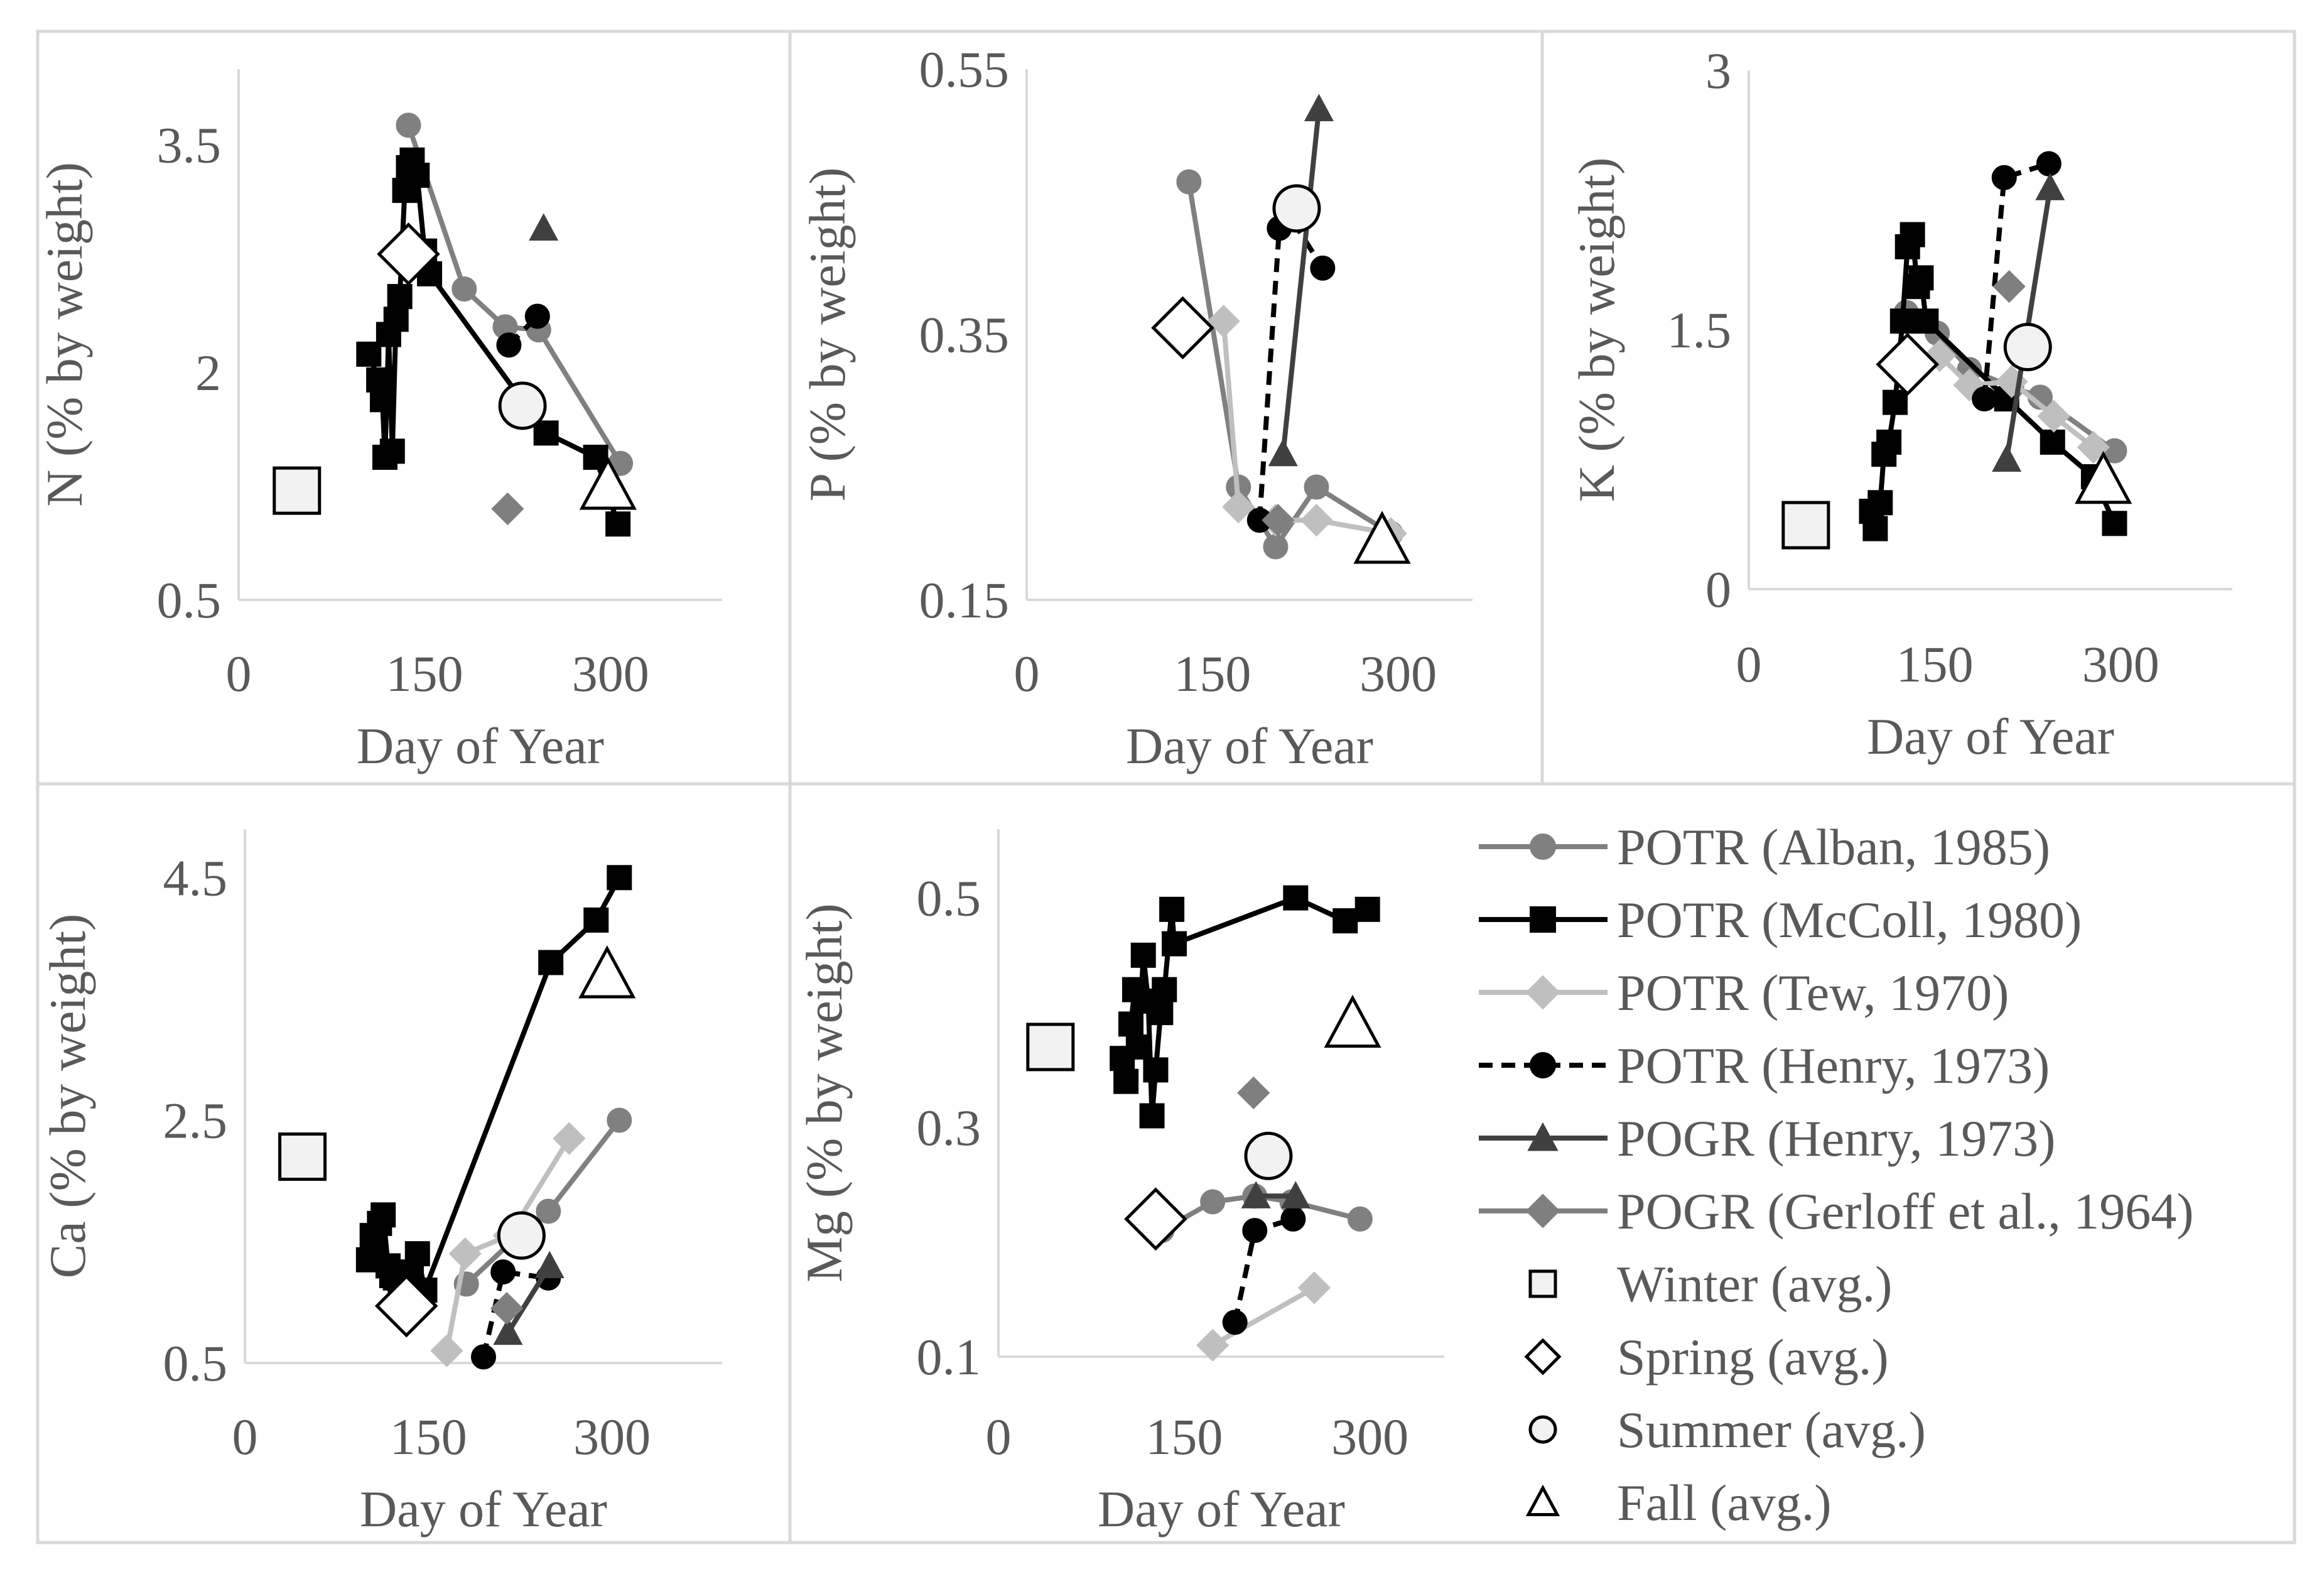  Describe the element at coordinates (2103, 477) in the screenshot. I see `k-fall-avg-point` at that location.